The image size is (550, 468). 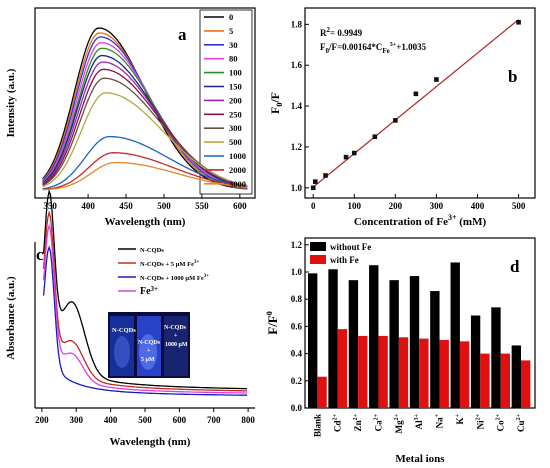 I want to click on legend-label-3000: 3000, so click(x=237, y=184).